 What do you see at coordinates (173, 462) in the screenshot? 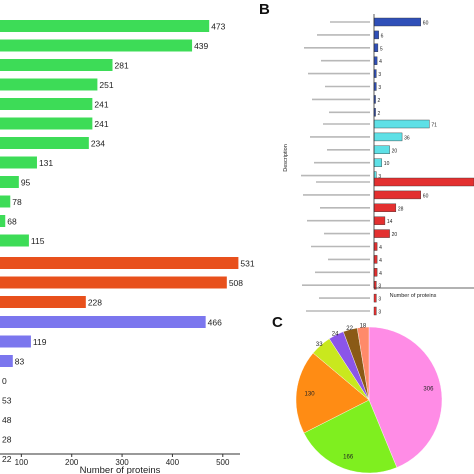
I see `panel-a-x-tick-label: 400` at bounding box center [173, 462].